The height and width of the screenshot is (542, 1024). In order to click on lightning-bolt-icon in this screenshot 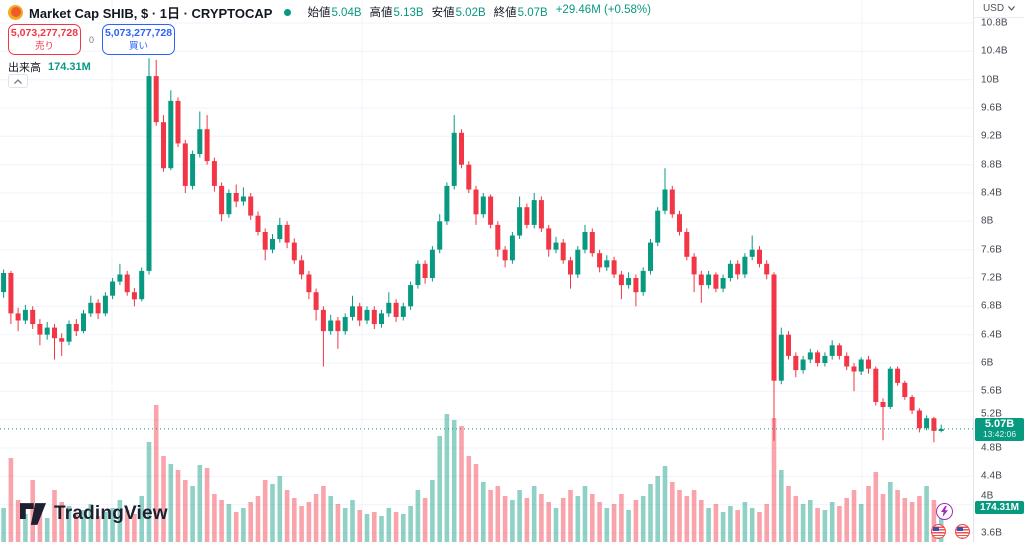, I will do `click(944, 511)`.